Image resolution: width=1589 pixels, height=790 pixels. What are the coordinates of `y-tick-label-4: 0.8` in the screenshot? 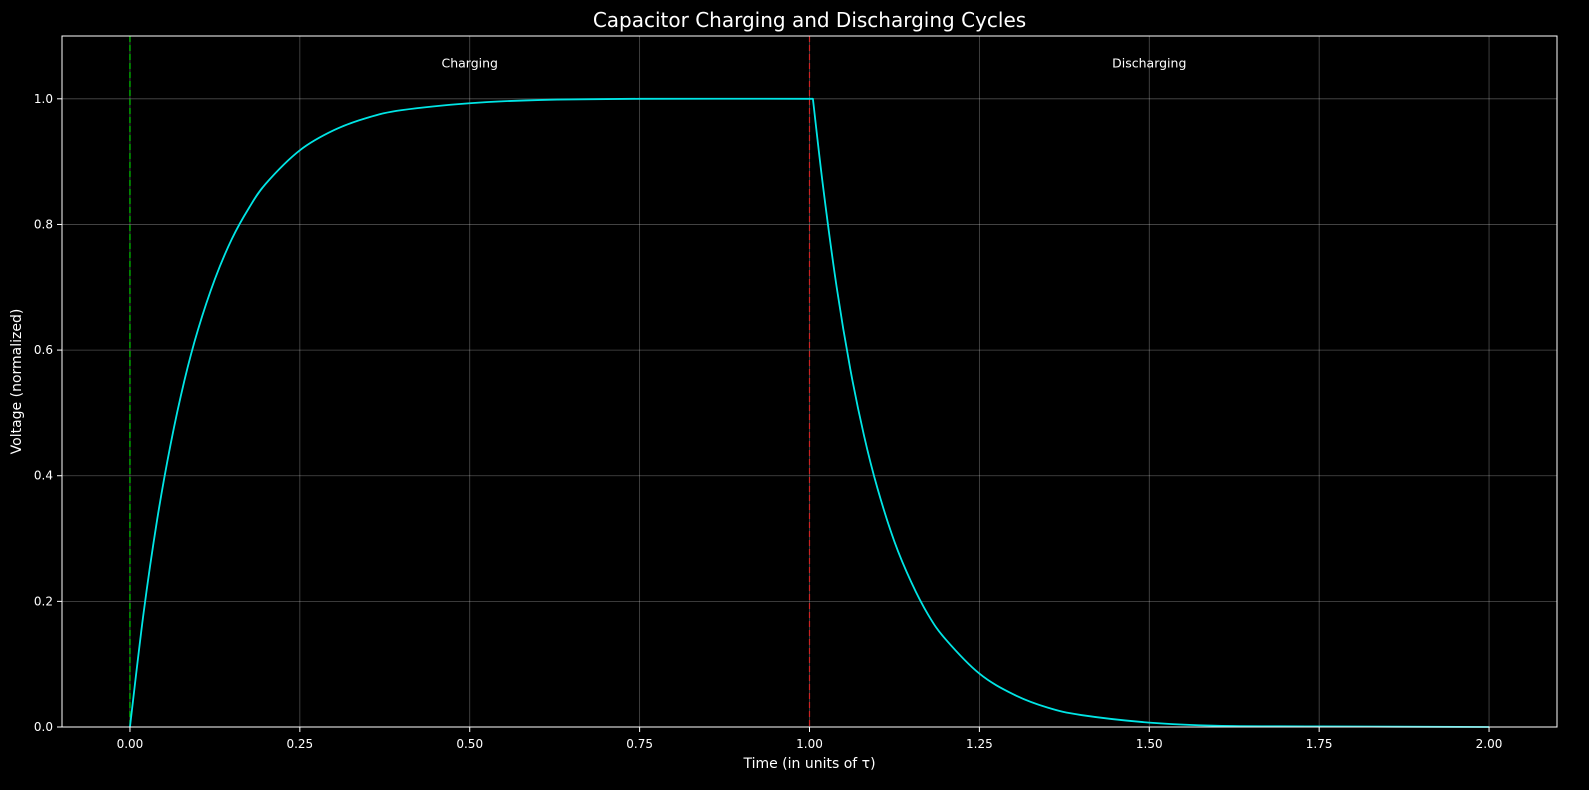 It's located at (43, 224).